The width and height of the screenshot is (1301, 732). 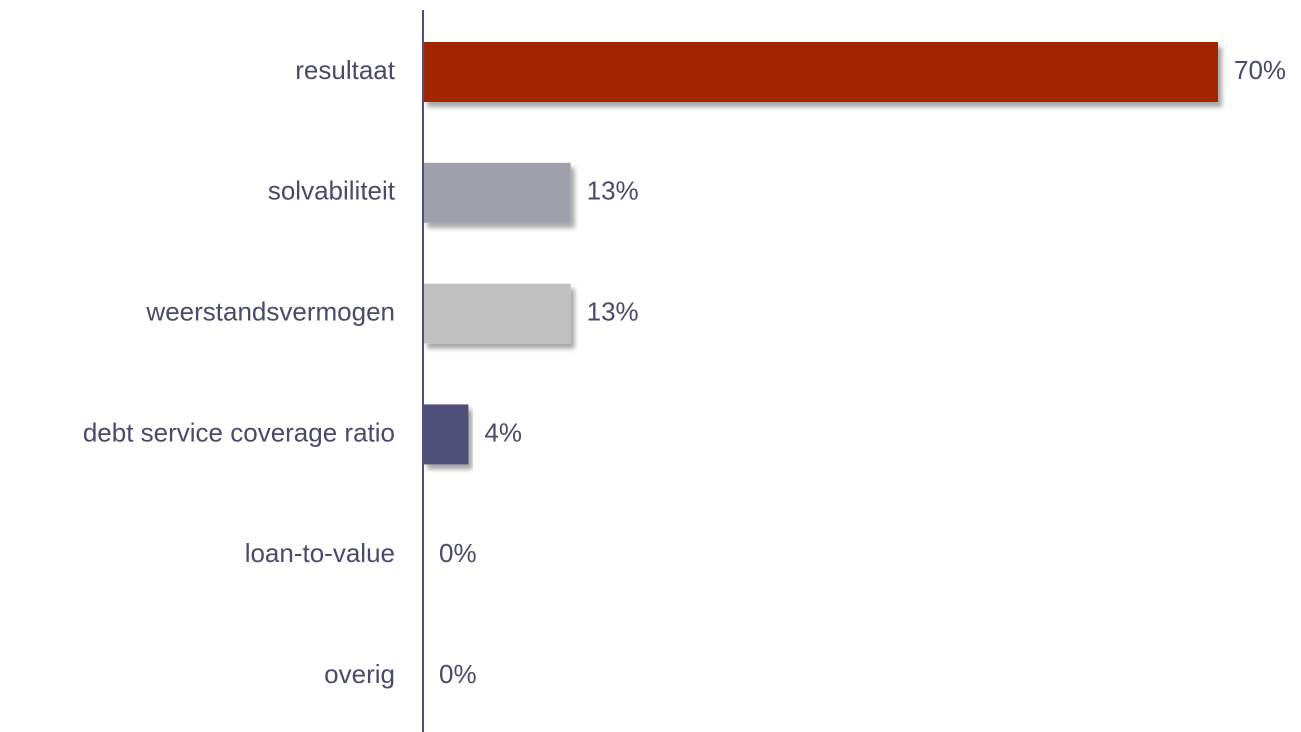 What do you see at coordinates (1260, 70) in the screenshot?
I see `value-label: 70%` at bounding box center [1260, 70].